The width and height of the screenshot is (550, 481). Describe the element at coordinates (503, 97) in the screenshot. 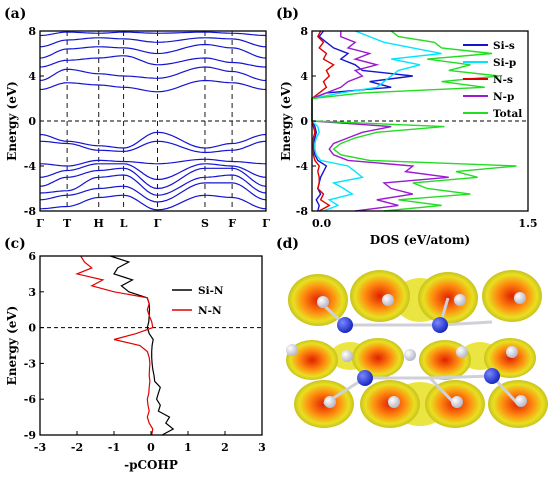

I see `legend-label: N-p` at that location.